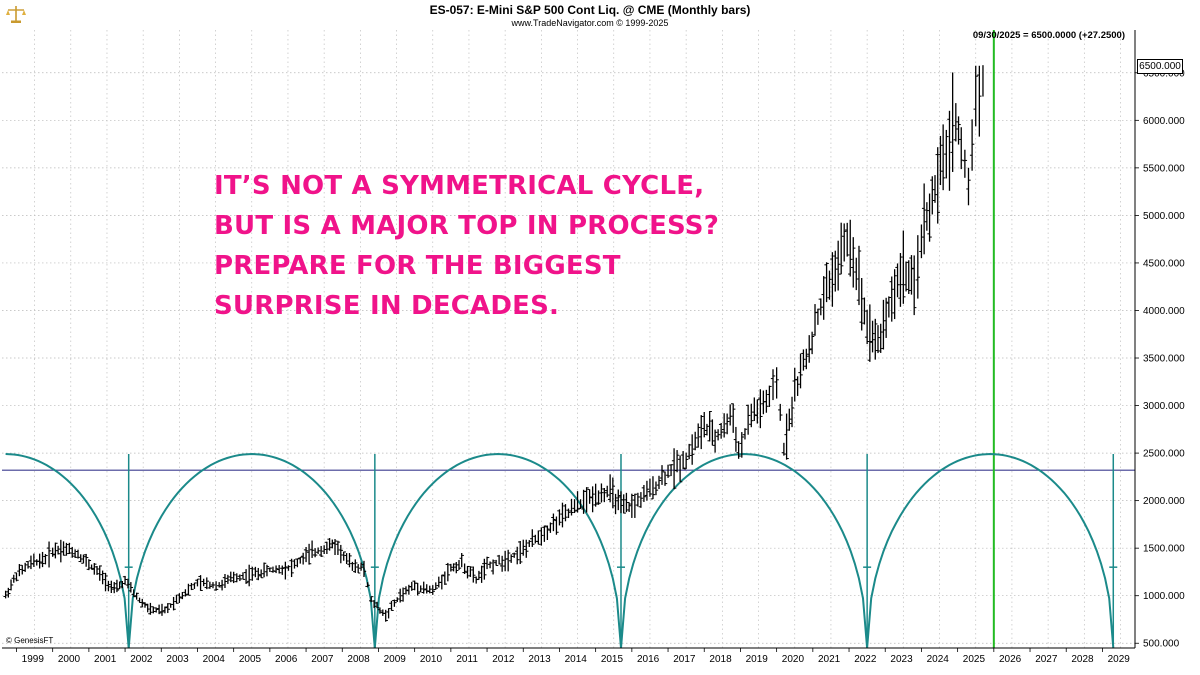  Describe the element at coordinates (1161, 644) in the screenshot. I see `y-tick-label: 500.000` at that location.